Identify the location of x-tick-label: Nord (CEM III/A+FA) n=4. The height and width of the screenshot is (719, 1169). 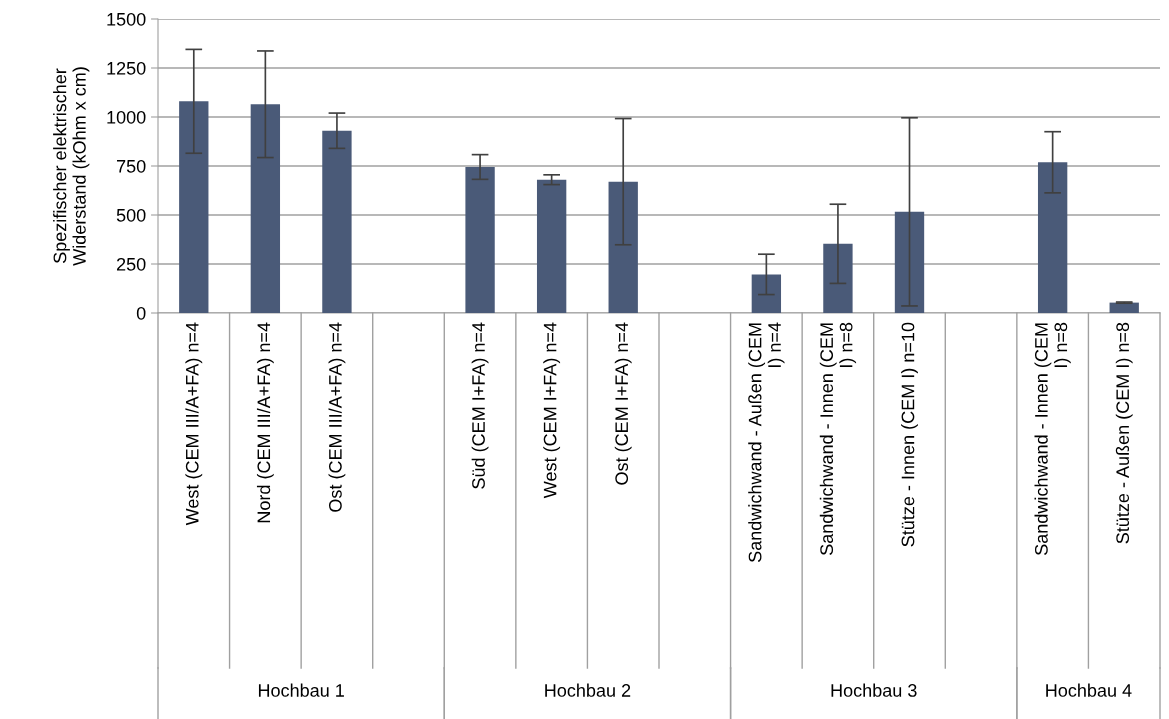
(265, 422).